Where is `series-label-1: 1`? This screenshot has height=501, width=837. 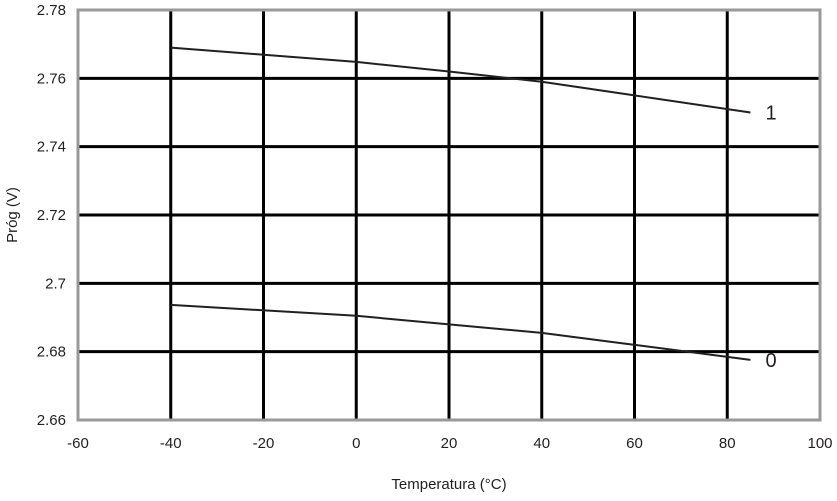 series-label-1: 1 is located at coordinates (770, 114).